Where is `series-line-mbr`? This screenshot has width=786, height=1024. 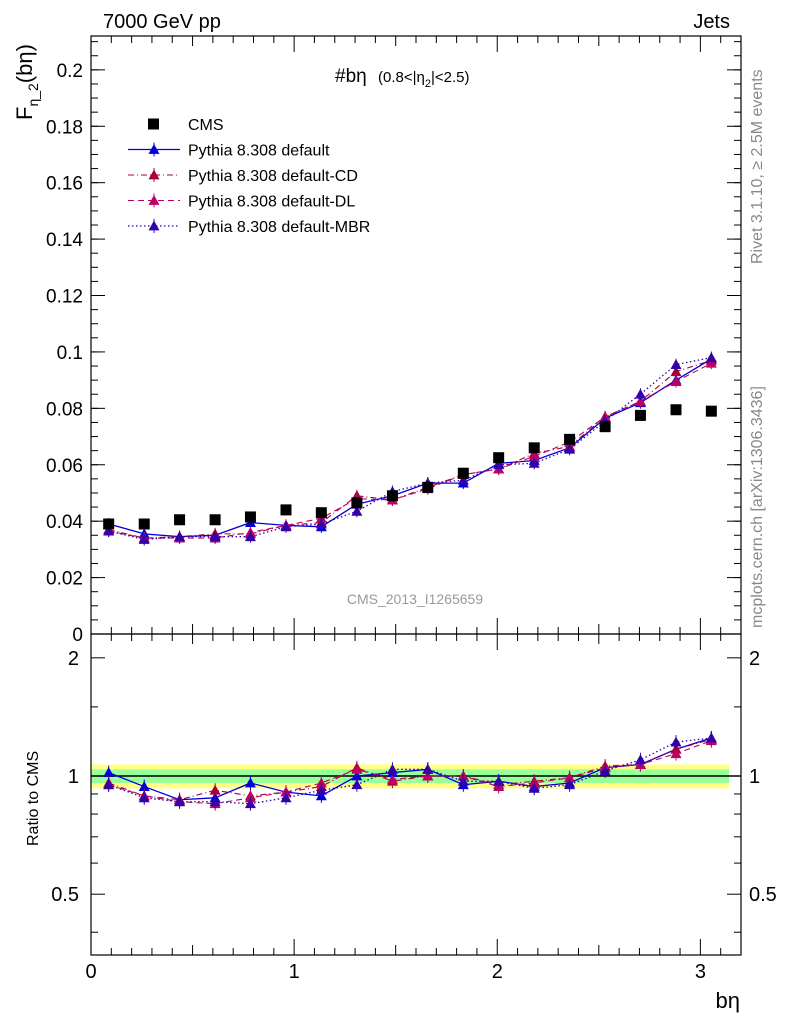 series-line-mbr is located at coordinates (410, 448).